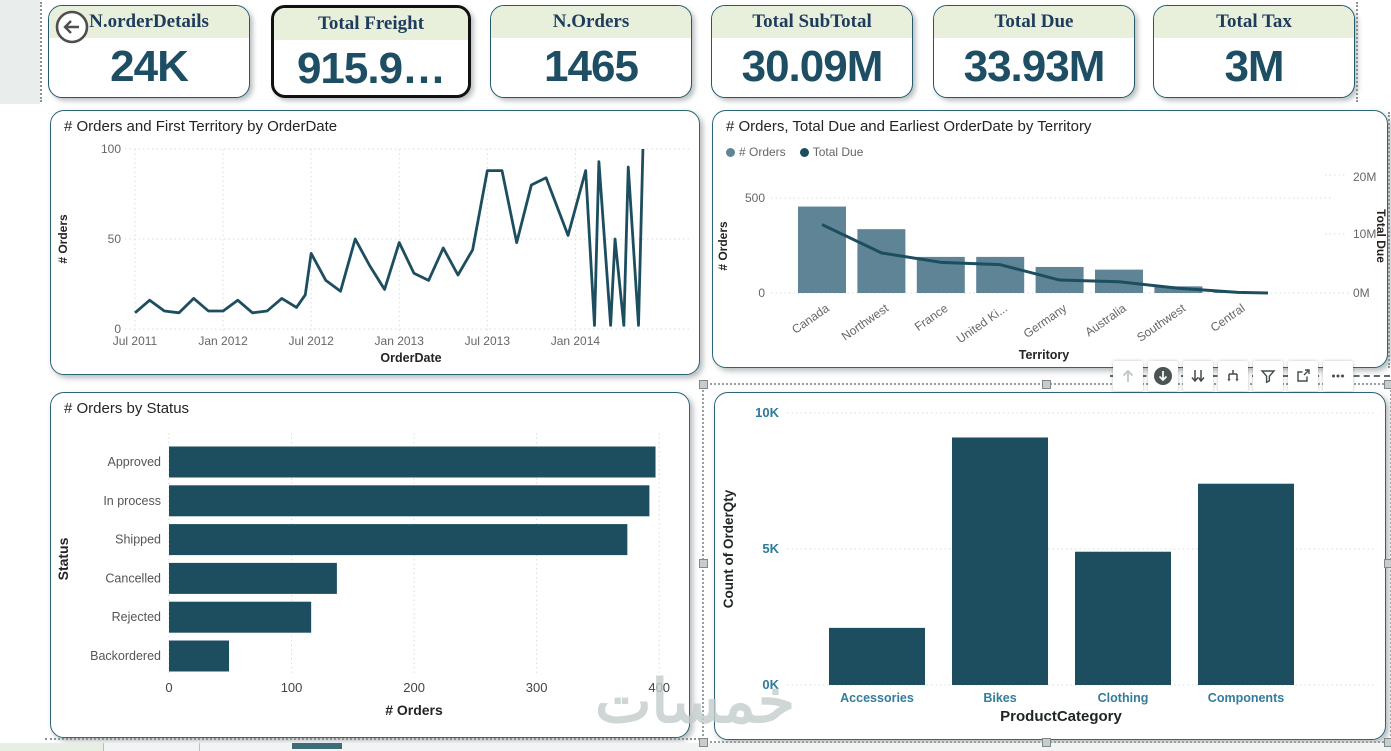  Describe the element at coordinates (115, 239) in the screenshot. I see `svg-text: 50` at that location.